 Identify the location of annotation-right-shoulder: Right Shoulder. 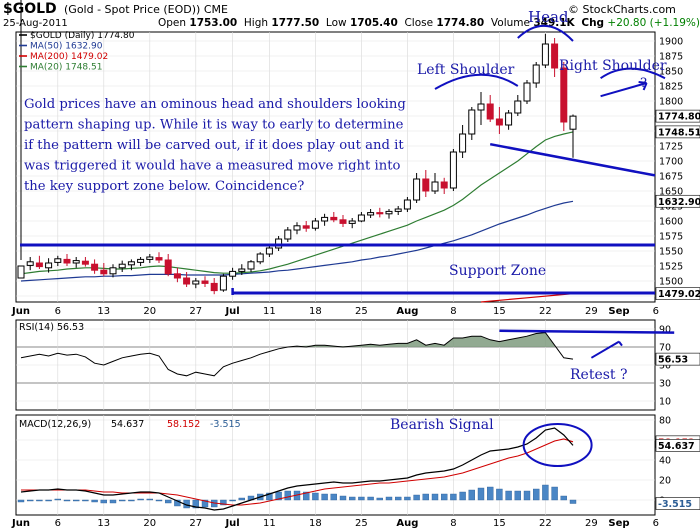
(613, 66).